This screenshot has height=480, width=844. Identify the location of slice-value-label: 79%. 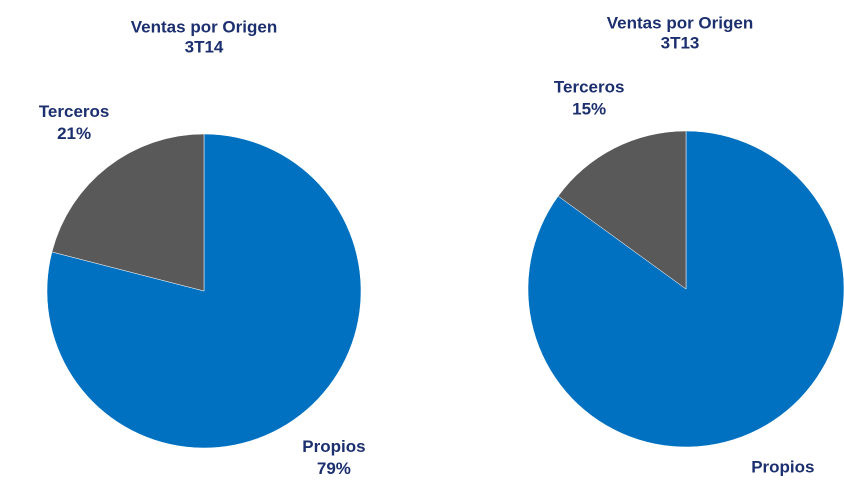
(334, 468).